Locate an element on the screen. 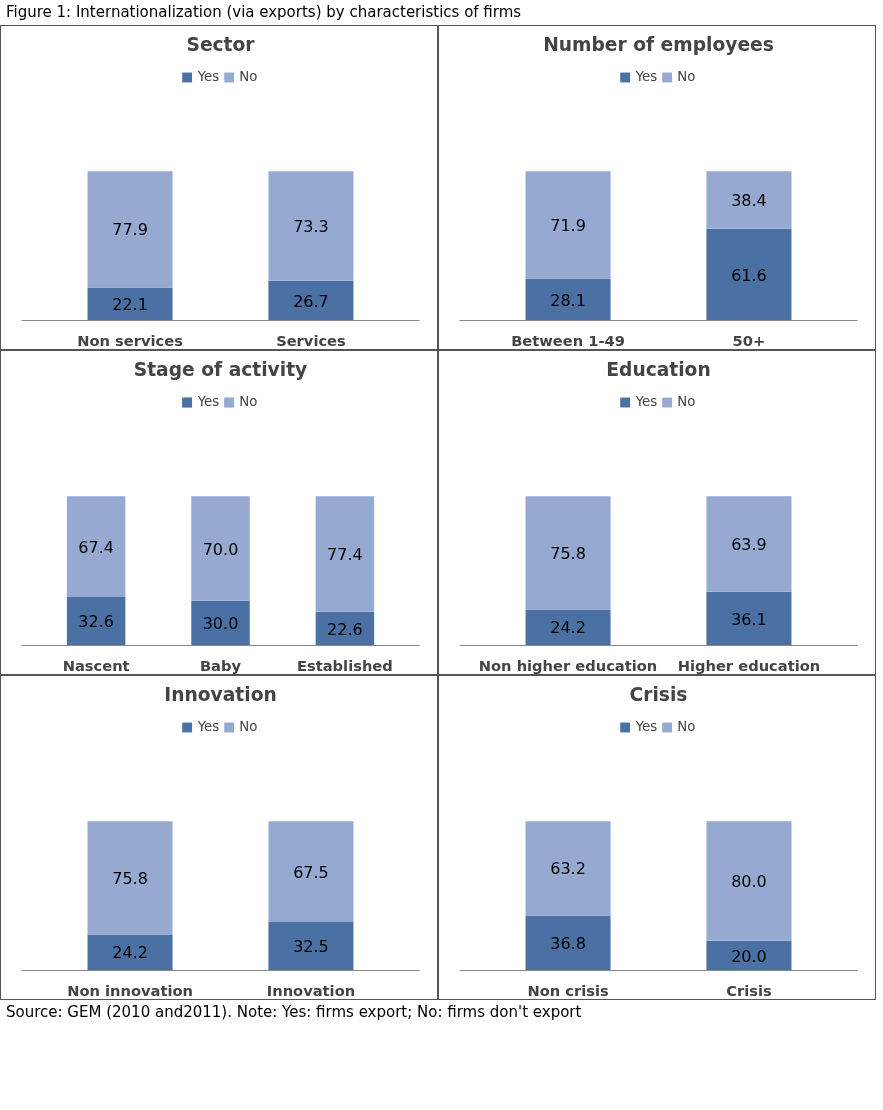  data-label: 22.1 is located at coordinates (130, 305).